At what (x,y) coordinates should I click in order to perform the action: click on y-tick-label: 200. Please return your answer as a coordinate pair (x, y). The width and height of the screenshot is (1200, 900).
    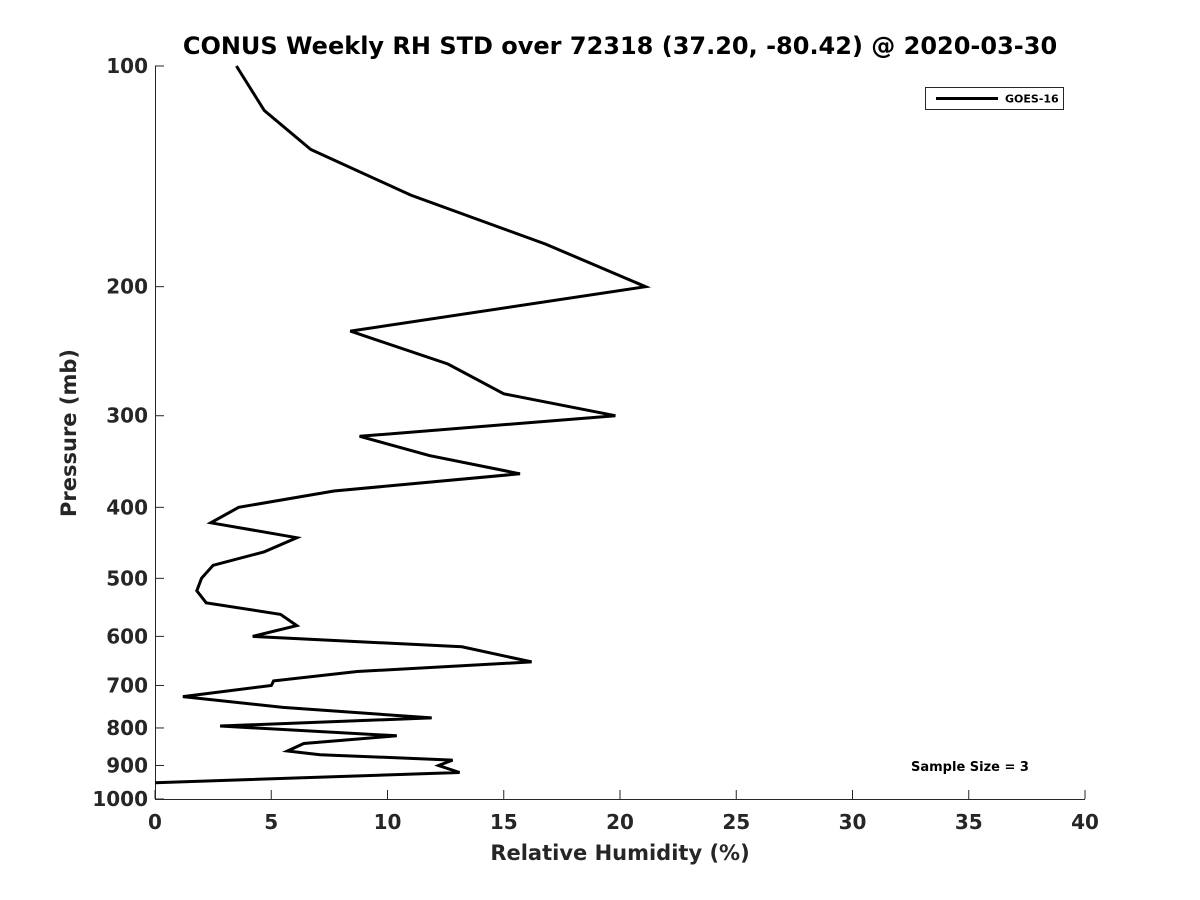
    Looking at the image, I should click on (127, 287).